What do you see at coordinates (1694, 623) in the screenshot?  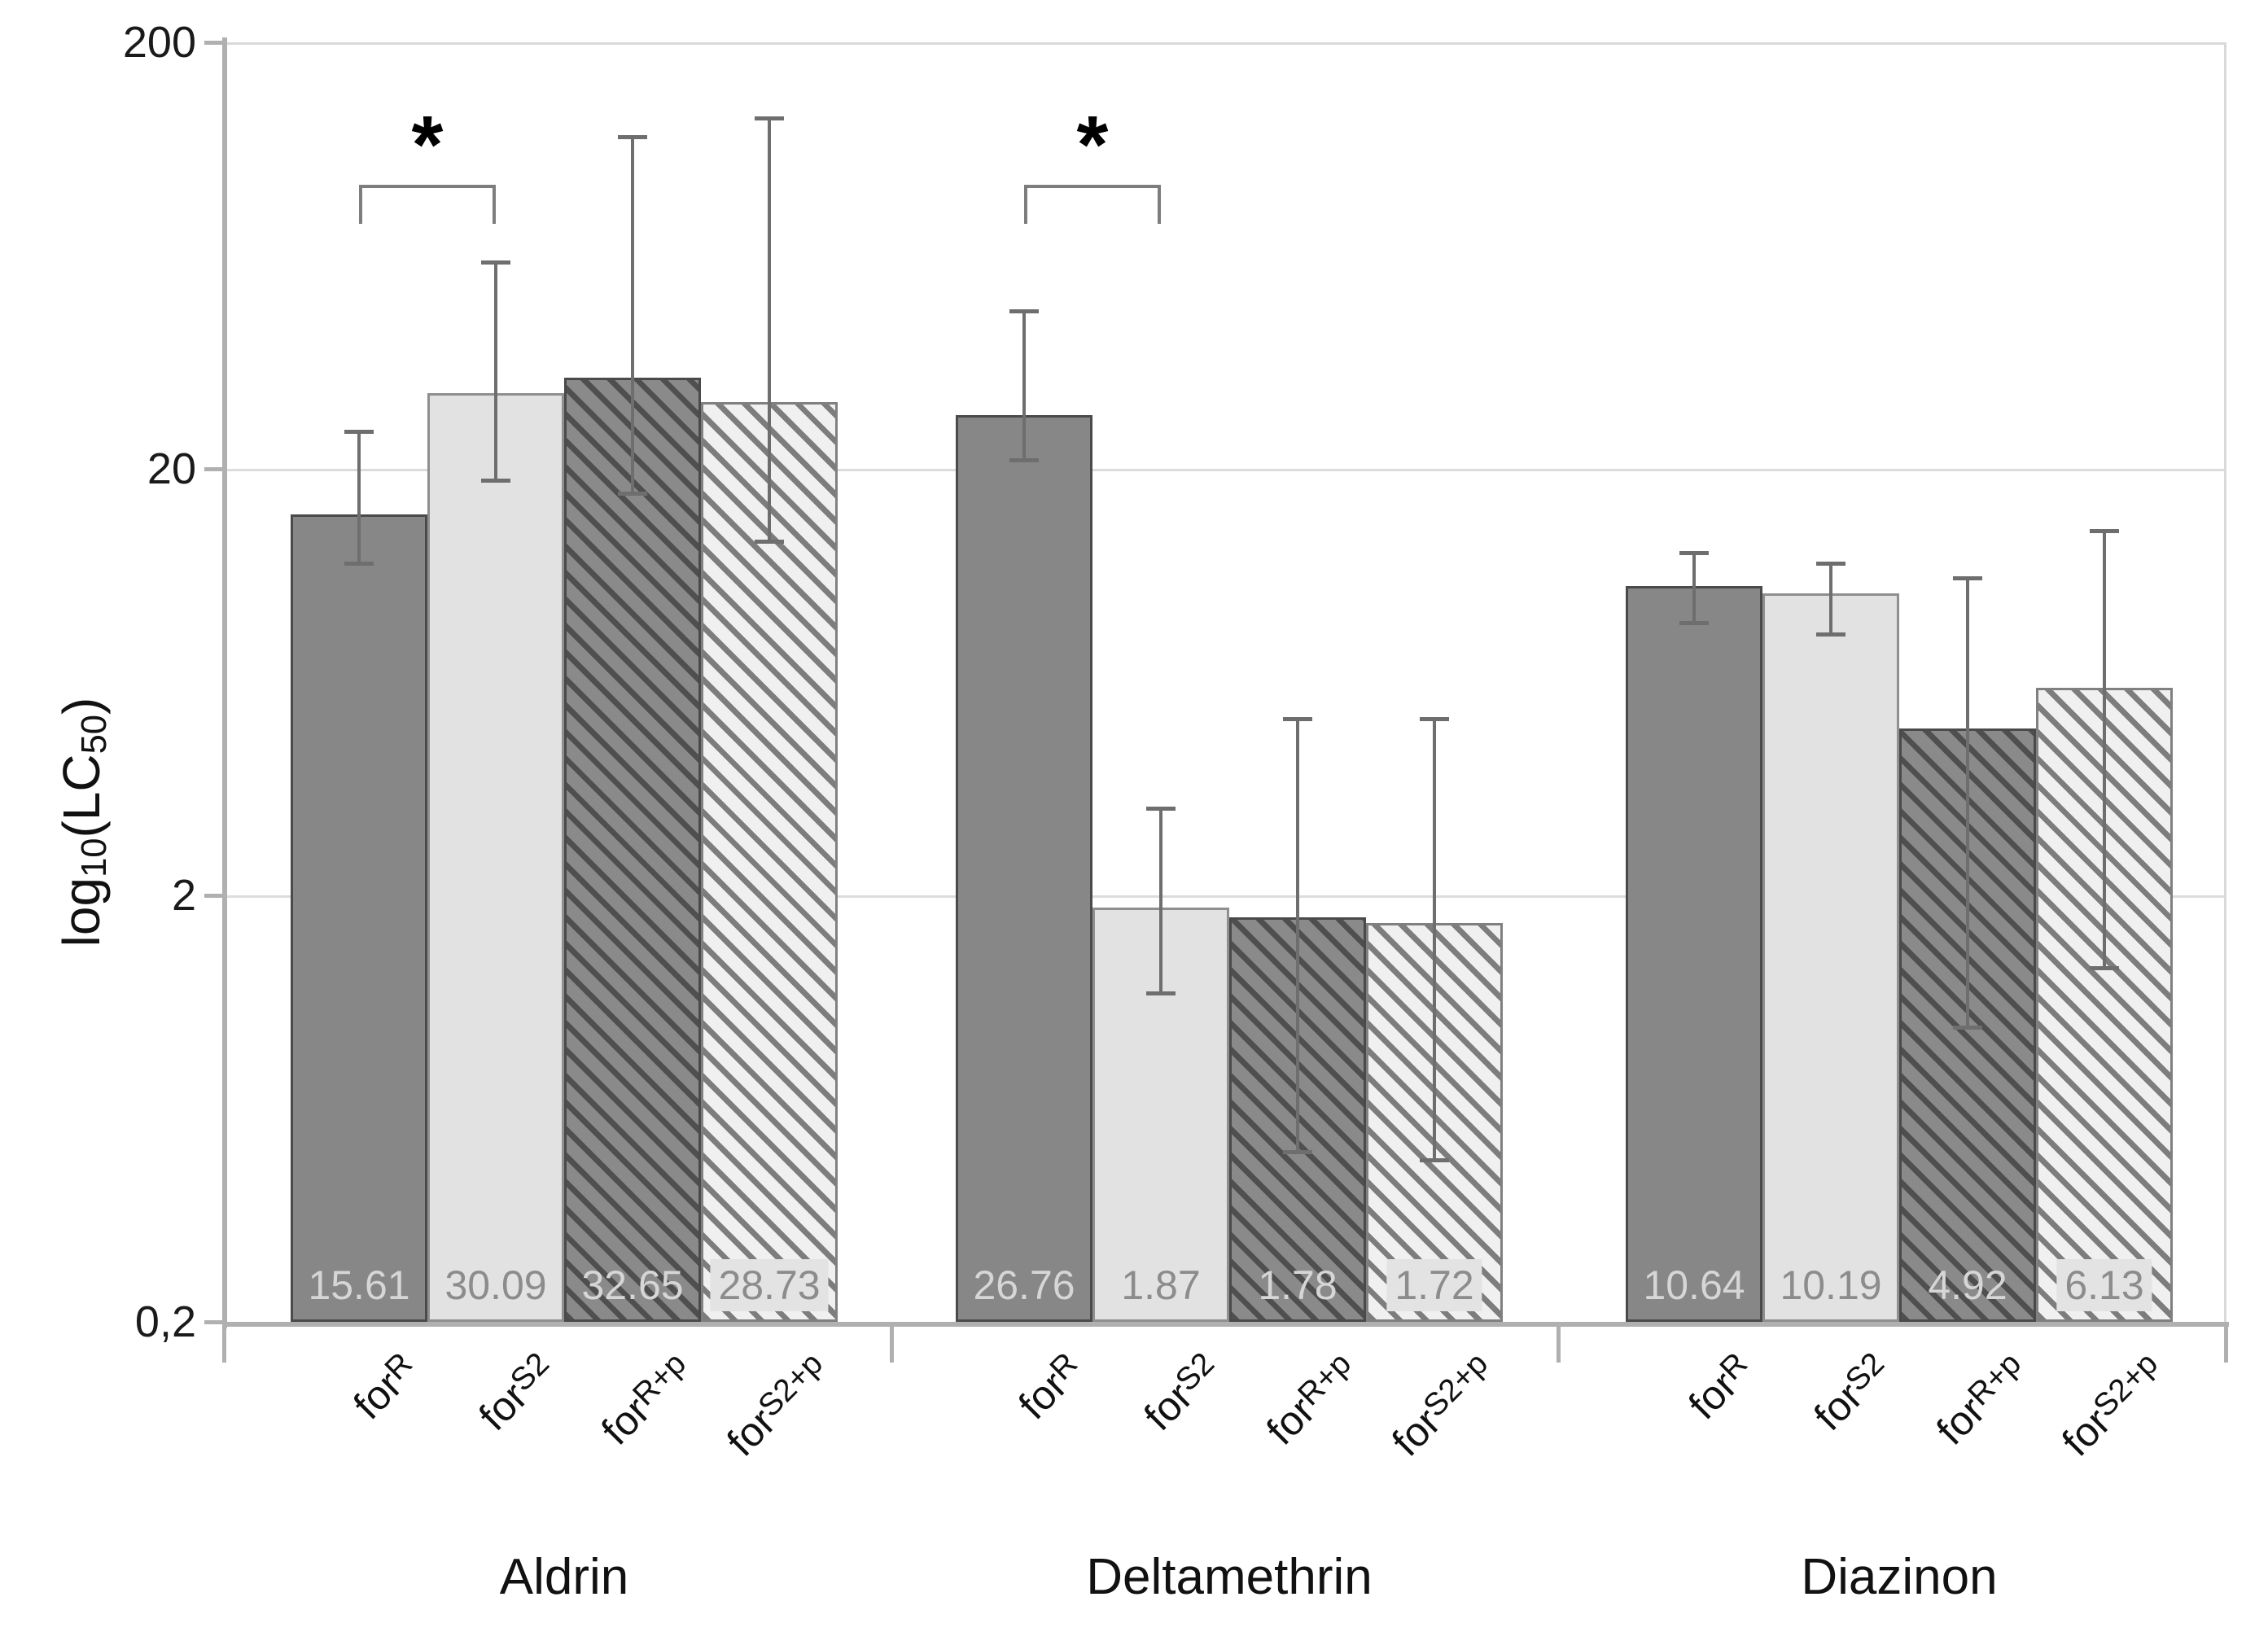 I see `error-bar-cap-bottom-diazinon-forR` at bounding box center [1694, 623].